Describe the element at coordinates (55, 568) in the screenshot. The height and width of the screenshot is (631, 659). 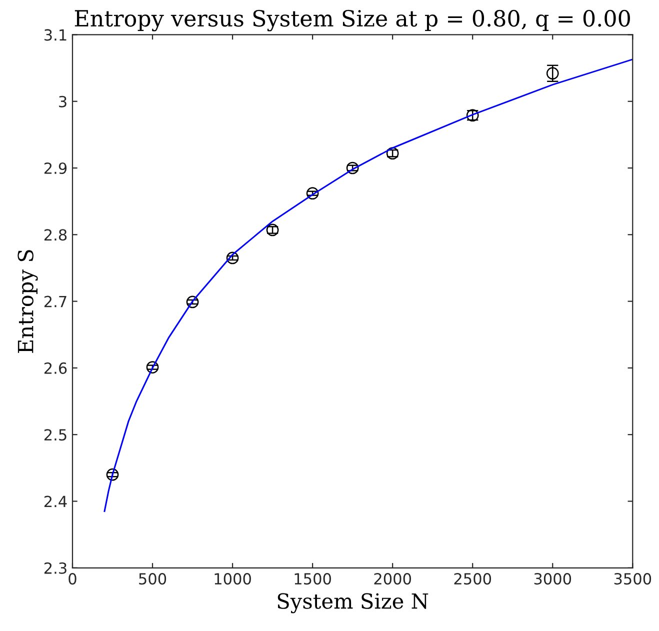
I see `y-tick-label: 2.3` at that location.